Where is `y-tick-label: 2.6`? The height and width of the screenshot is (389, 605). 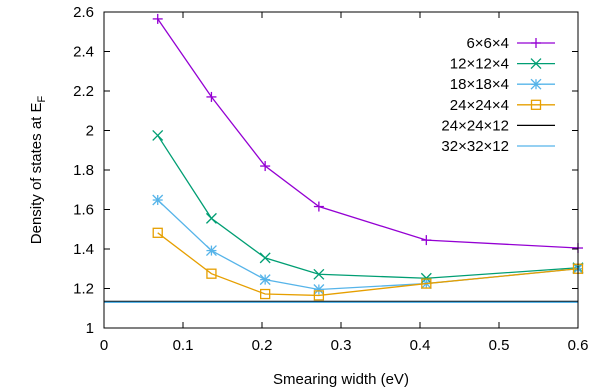 y-tick-label: 2.6 is located at coordinates (83, 12).